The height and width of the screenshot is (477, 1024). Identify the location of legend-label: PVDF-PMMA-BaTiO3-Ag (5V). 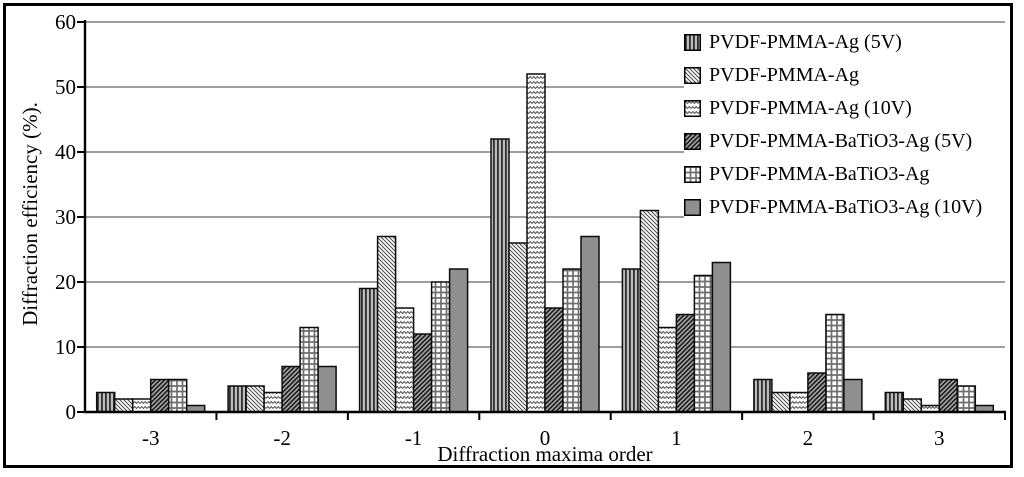
(841, 141).